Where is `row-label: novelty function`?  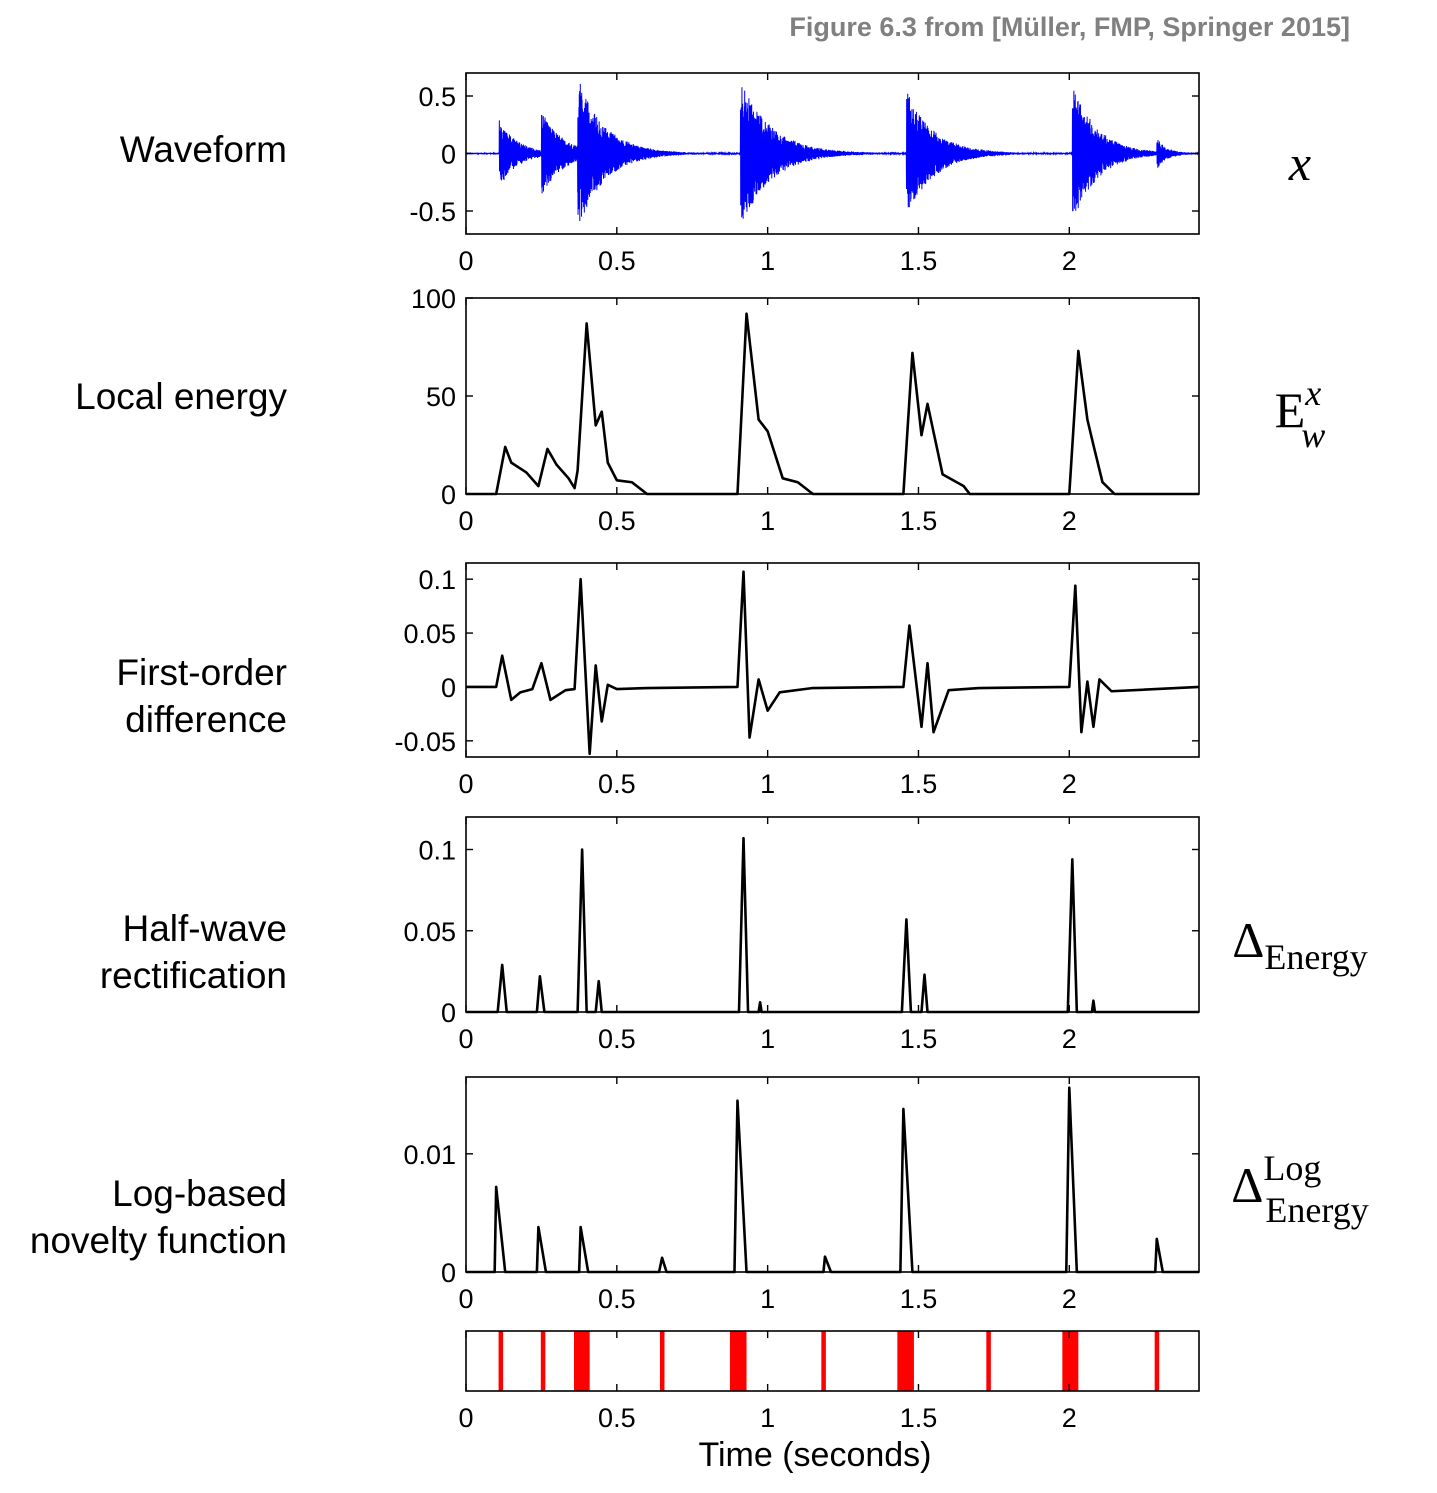
row-label: novelty function is located at coordinates (158, 1240).